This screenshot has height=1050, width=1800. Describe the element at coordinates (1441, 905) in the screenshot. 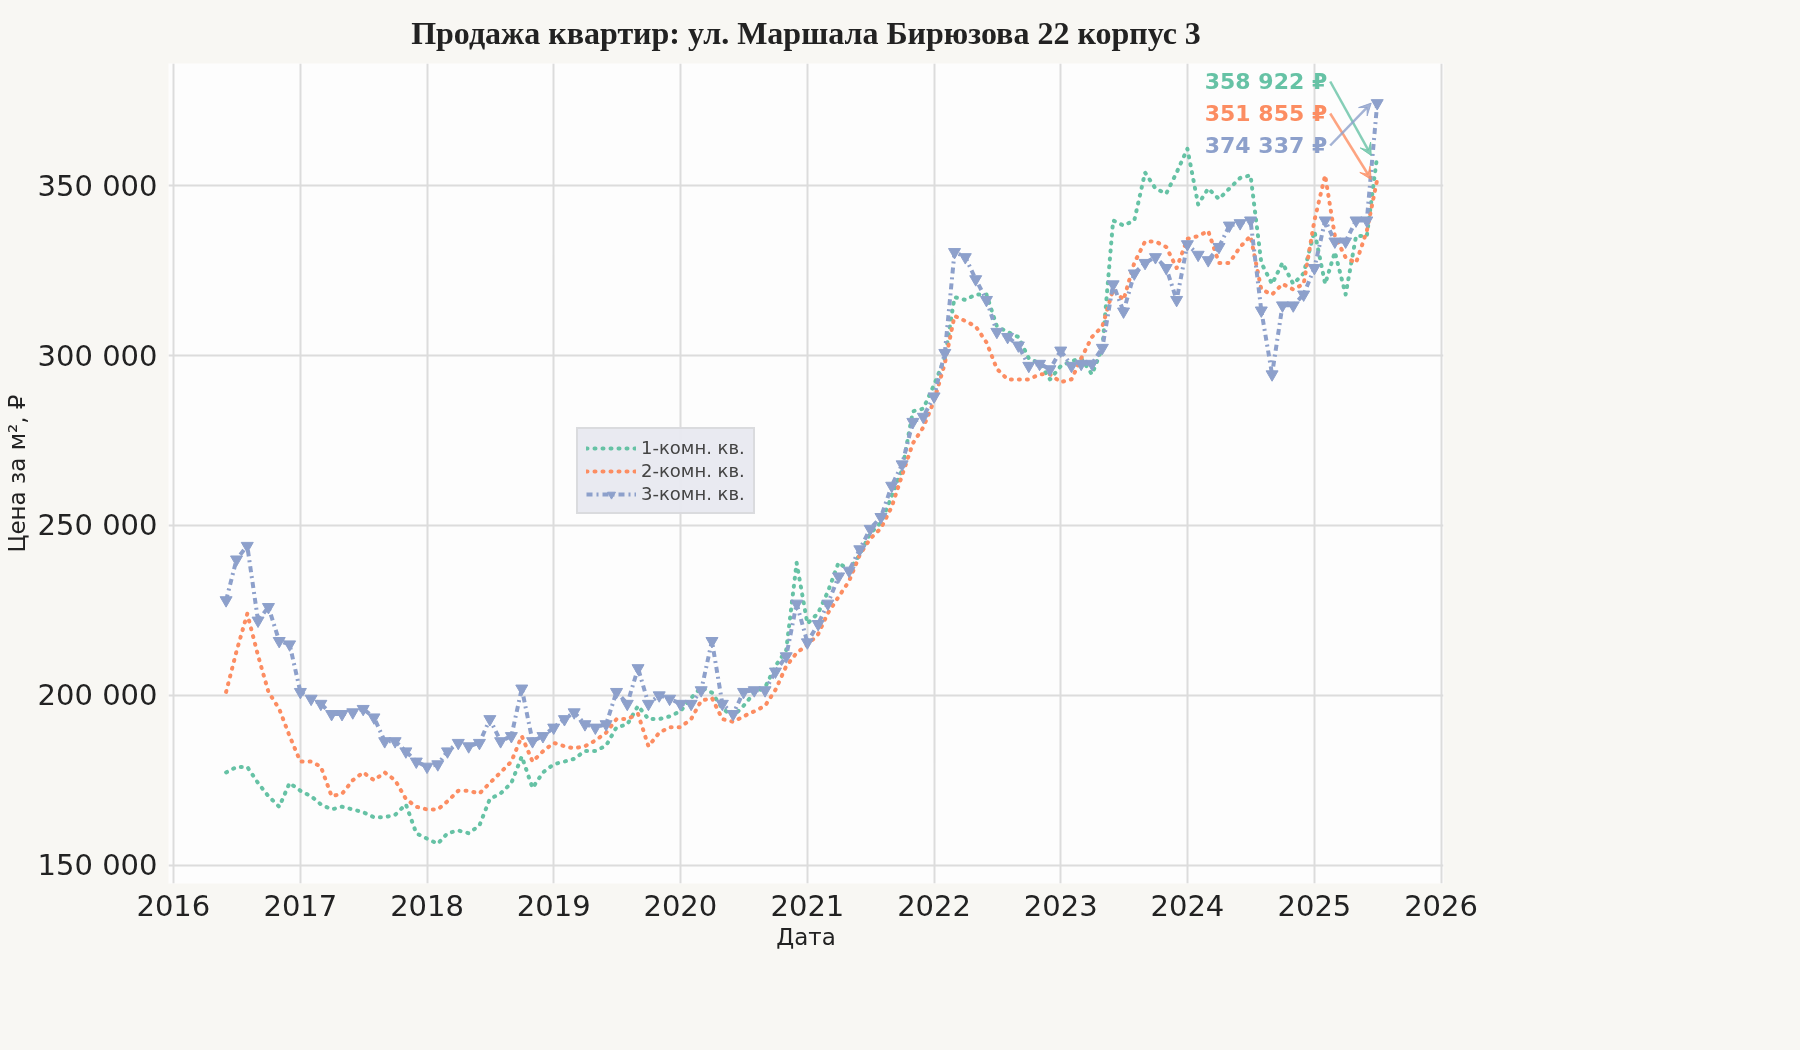

I see `x-tick-label: 2026` at that location.